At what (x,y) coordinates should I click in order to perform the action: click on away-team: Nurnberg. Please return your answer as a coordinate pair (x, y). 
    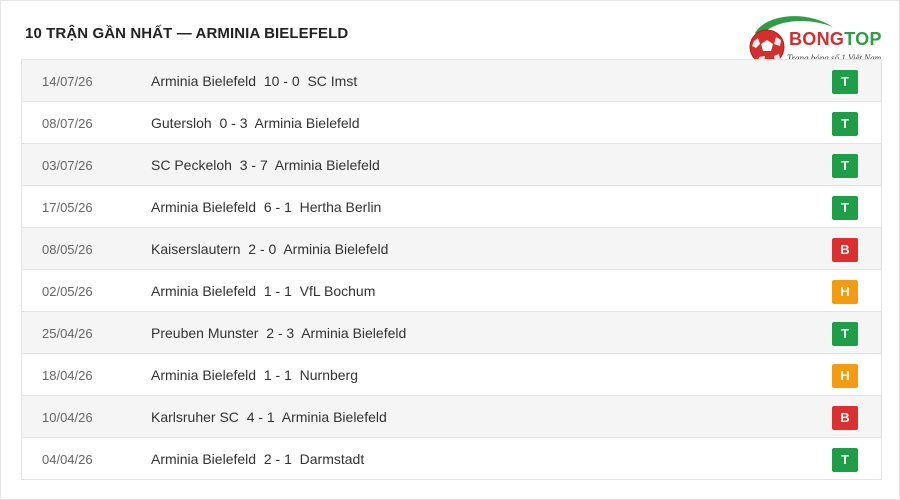
    Looking at the image, I should click on (329, 375).